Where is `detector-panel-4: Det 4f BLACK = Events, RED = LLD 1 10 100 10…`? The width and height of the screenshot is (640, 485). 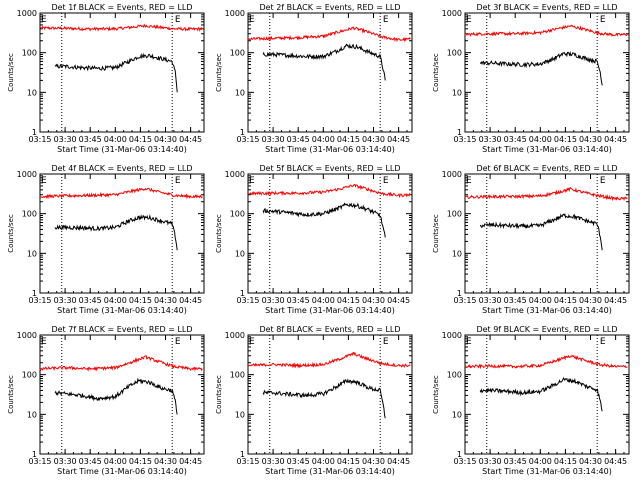
detector-panel-4: Det 4f BLACK = Events, RED = LLD 1 10 100 10… is located at coordinates (106, 239).